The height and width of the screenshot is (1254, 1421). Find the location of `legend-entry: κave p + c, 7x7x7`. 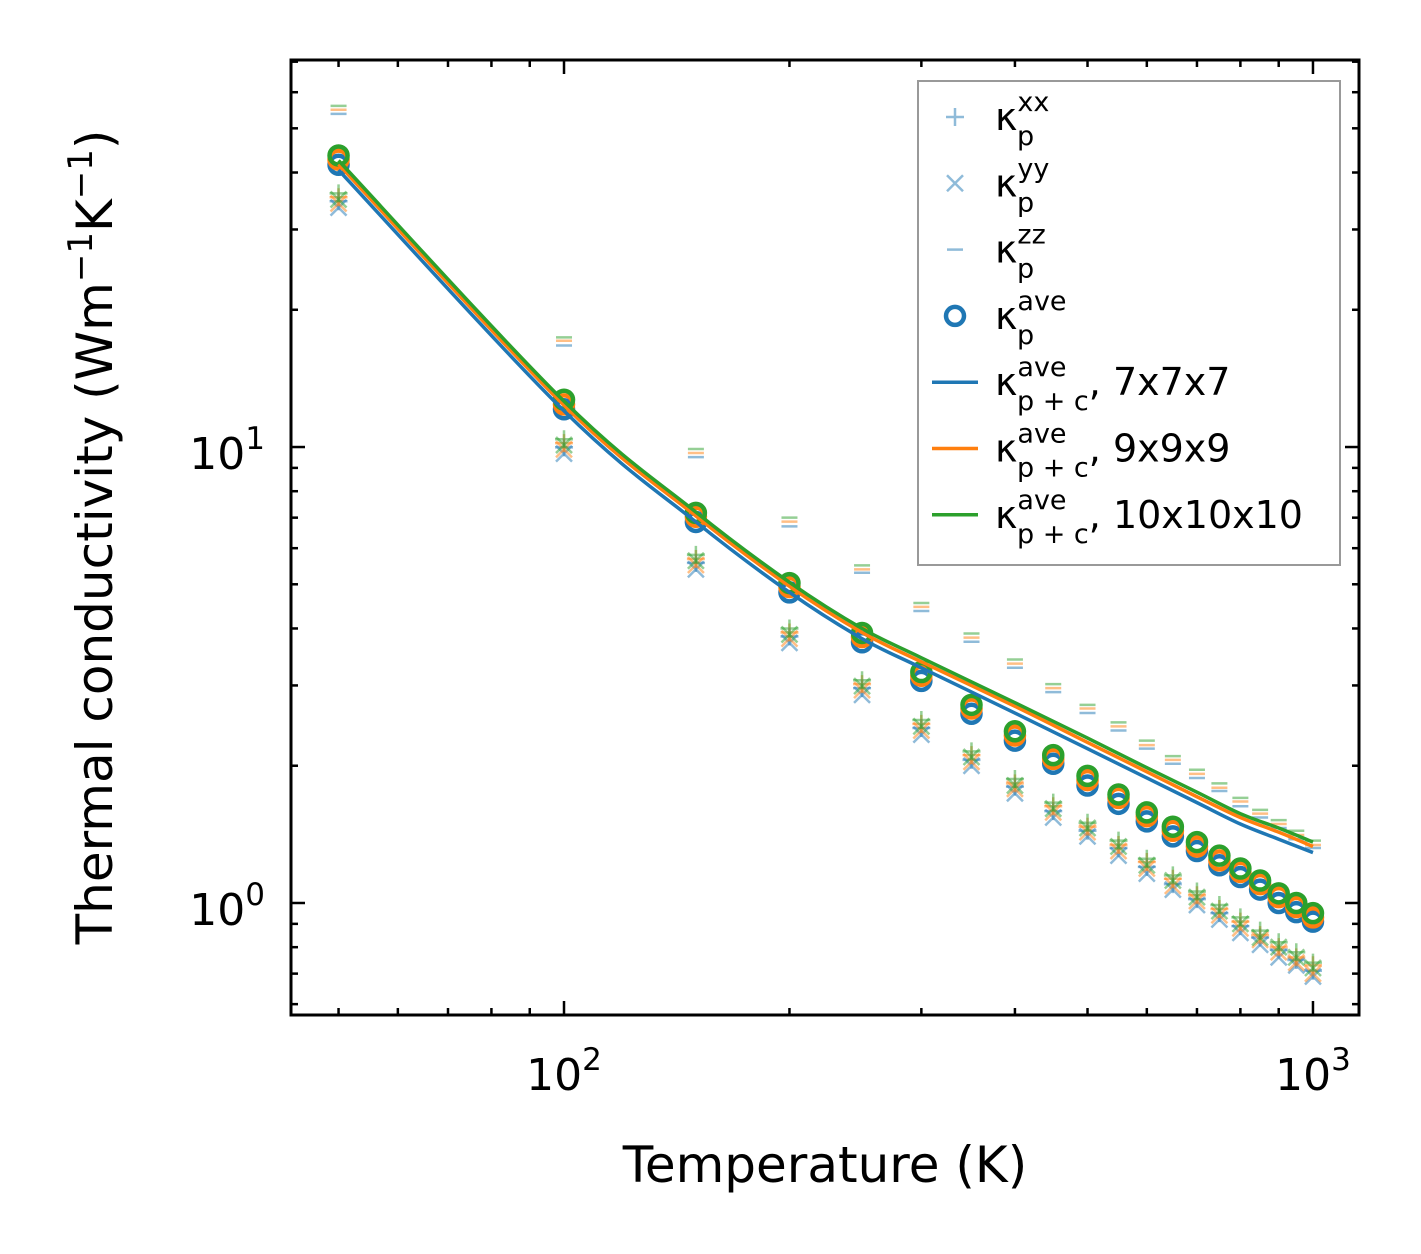

legend-entry: κave p + c, 7x7x7 is located at coordinates (1081, 384).